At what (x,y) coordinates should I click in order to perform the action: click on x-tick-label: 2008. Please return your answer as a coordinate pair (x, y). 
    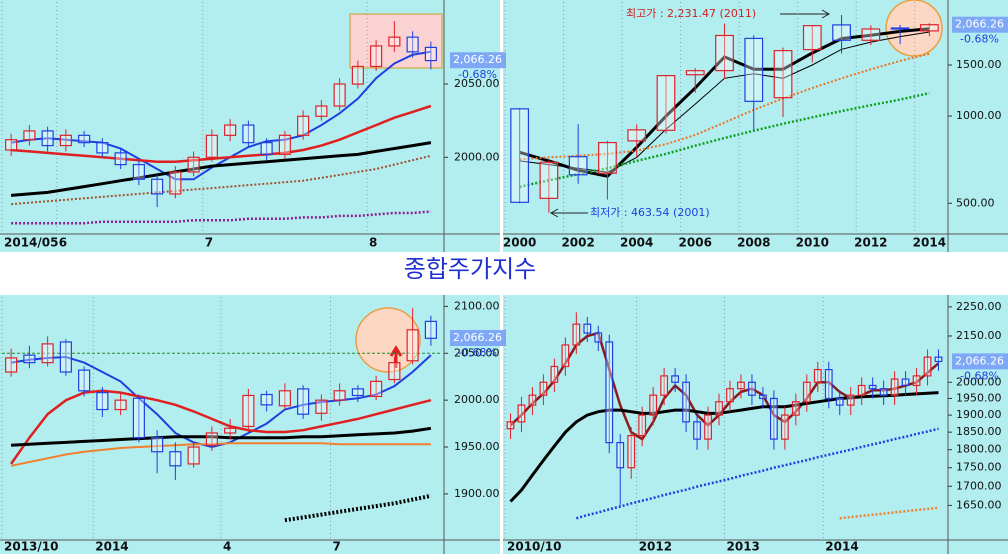
    Looking at the image, I should click on (753, 243).